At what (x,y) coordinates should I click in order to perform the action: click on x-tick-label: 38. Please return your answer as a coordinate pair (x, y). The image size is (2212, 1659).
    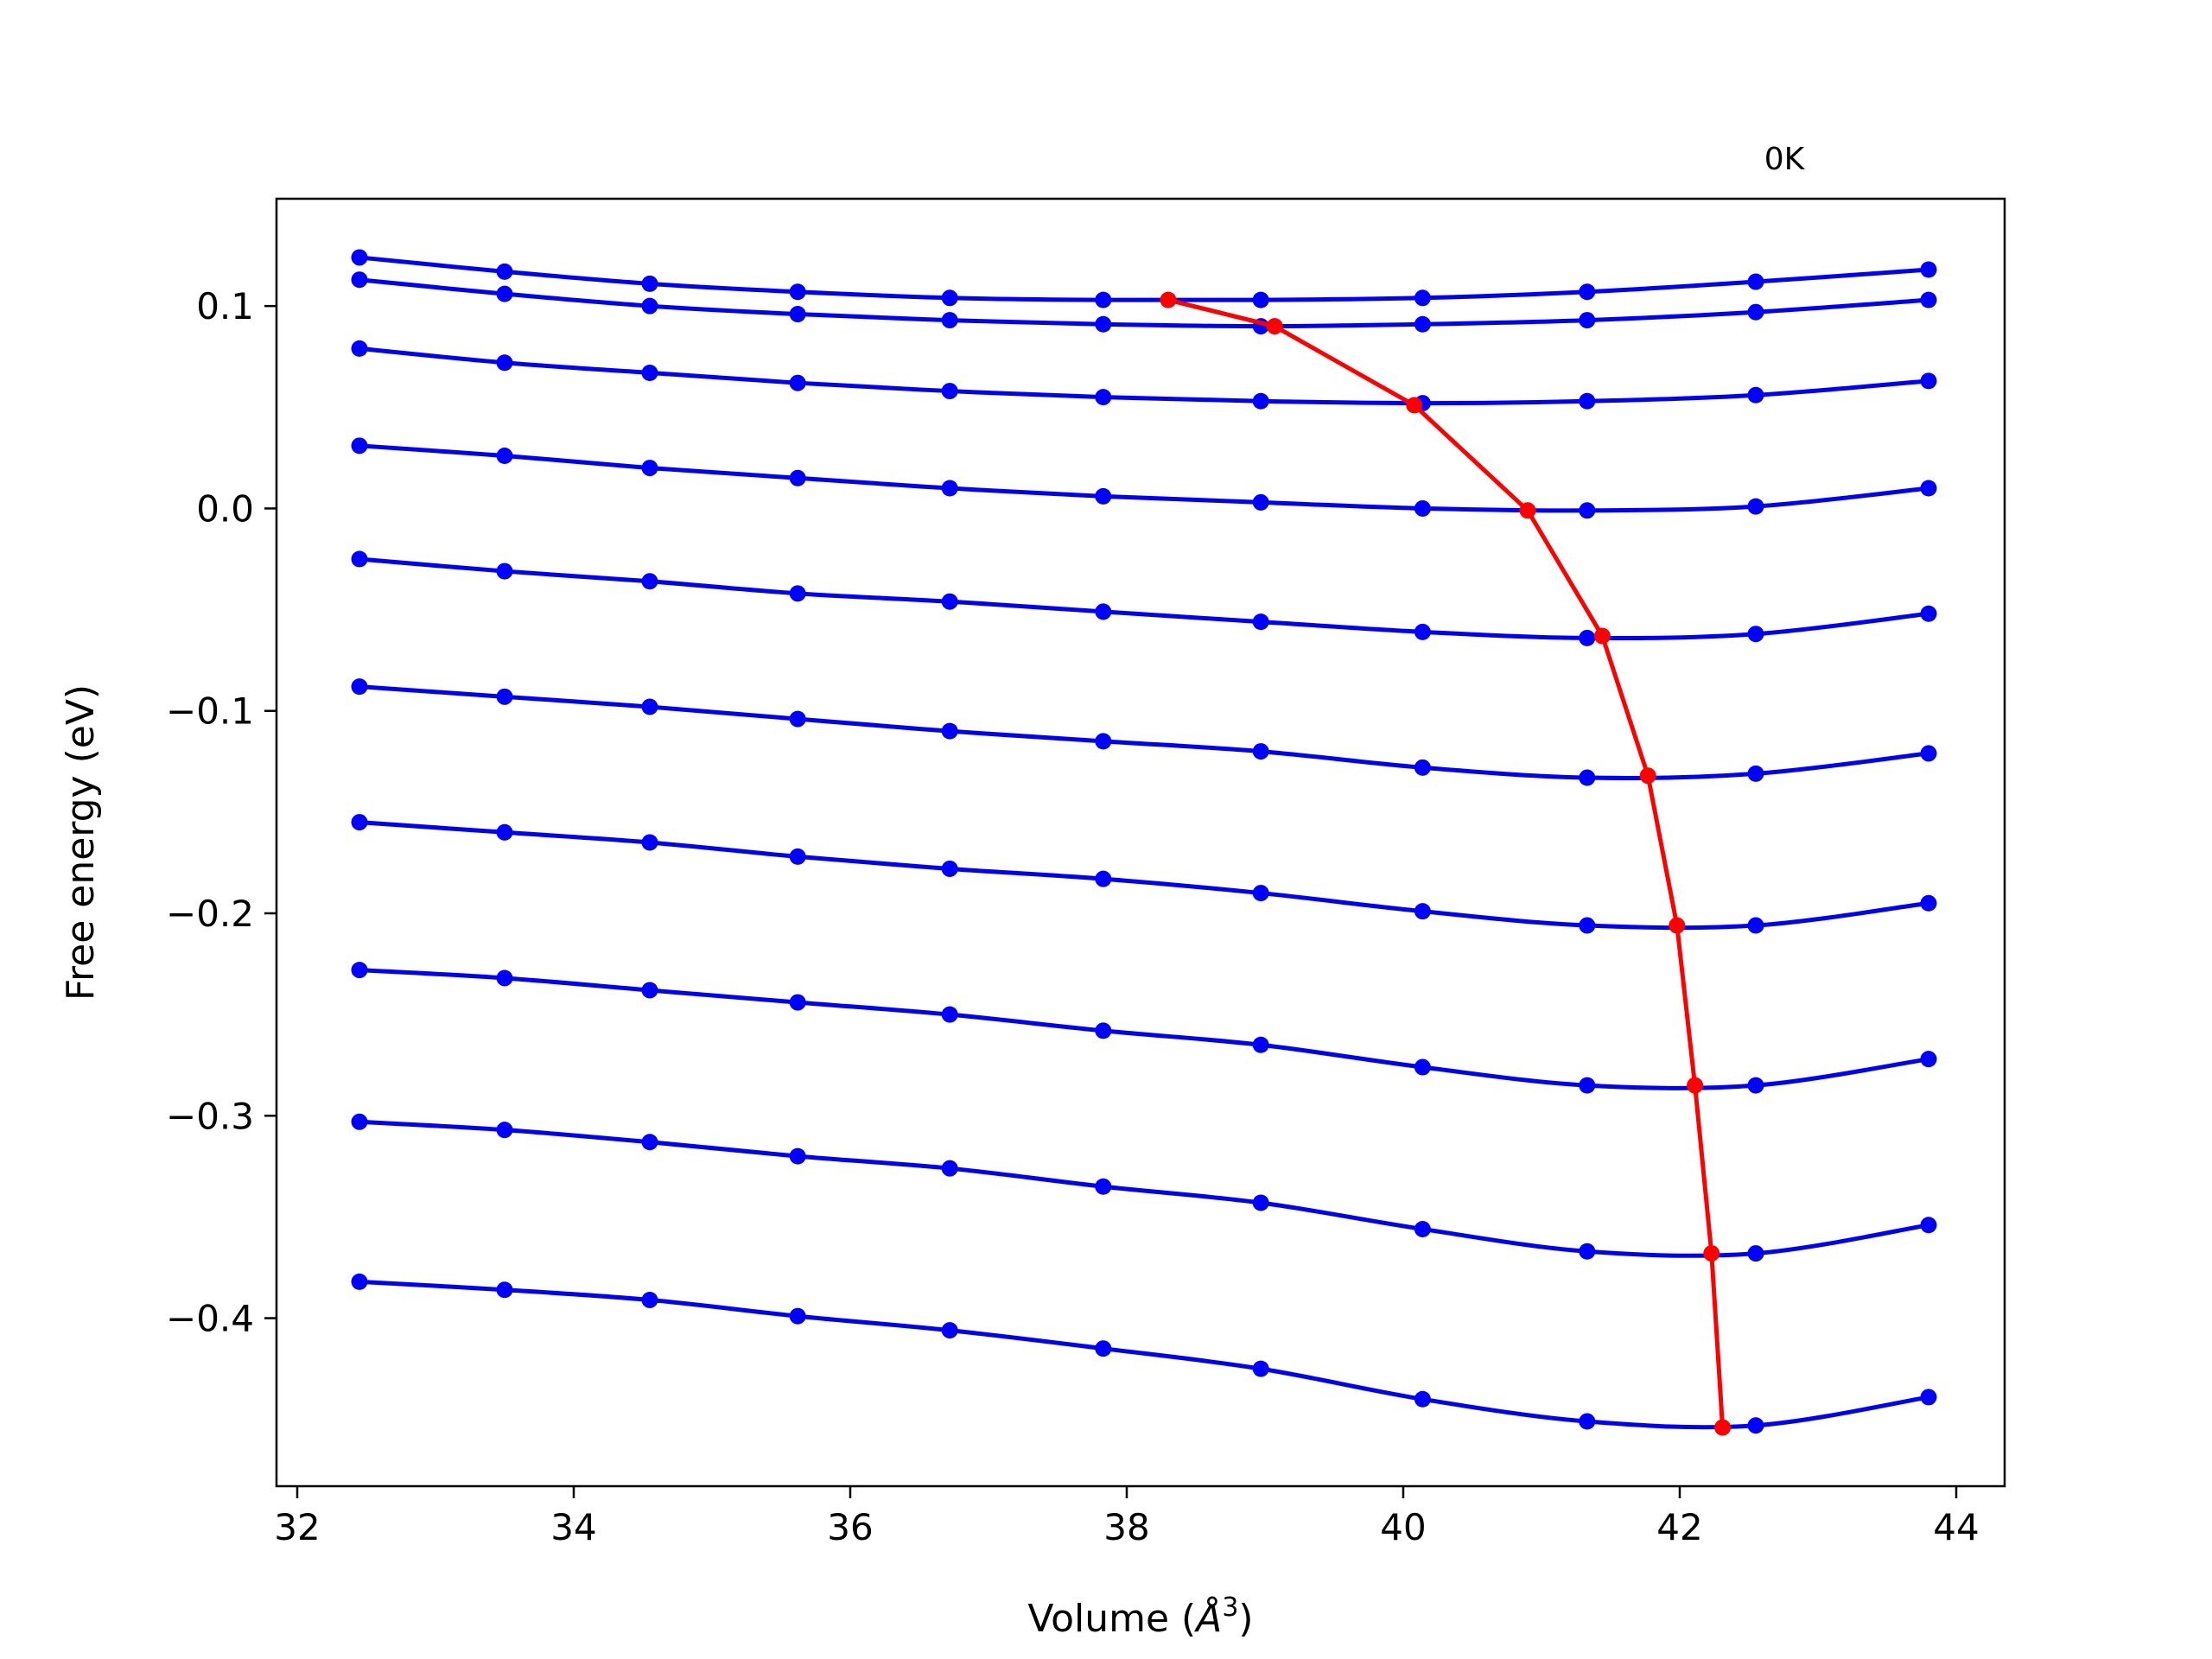
    Looking at the image, I should click on (1126, 1527).